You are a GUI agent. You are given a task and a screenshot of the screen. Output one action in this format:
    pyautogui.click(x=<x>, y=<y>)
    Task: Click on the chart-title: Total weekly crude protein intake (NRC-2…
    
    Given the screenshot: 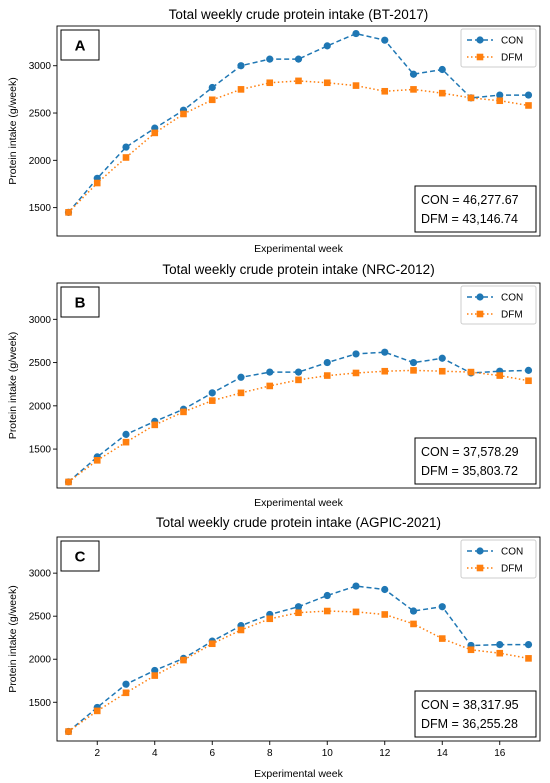 What is the action you would take?
    pyautogui.click(x=298, y=269)
    